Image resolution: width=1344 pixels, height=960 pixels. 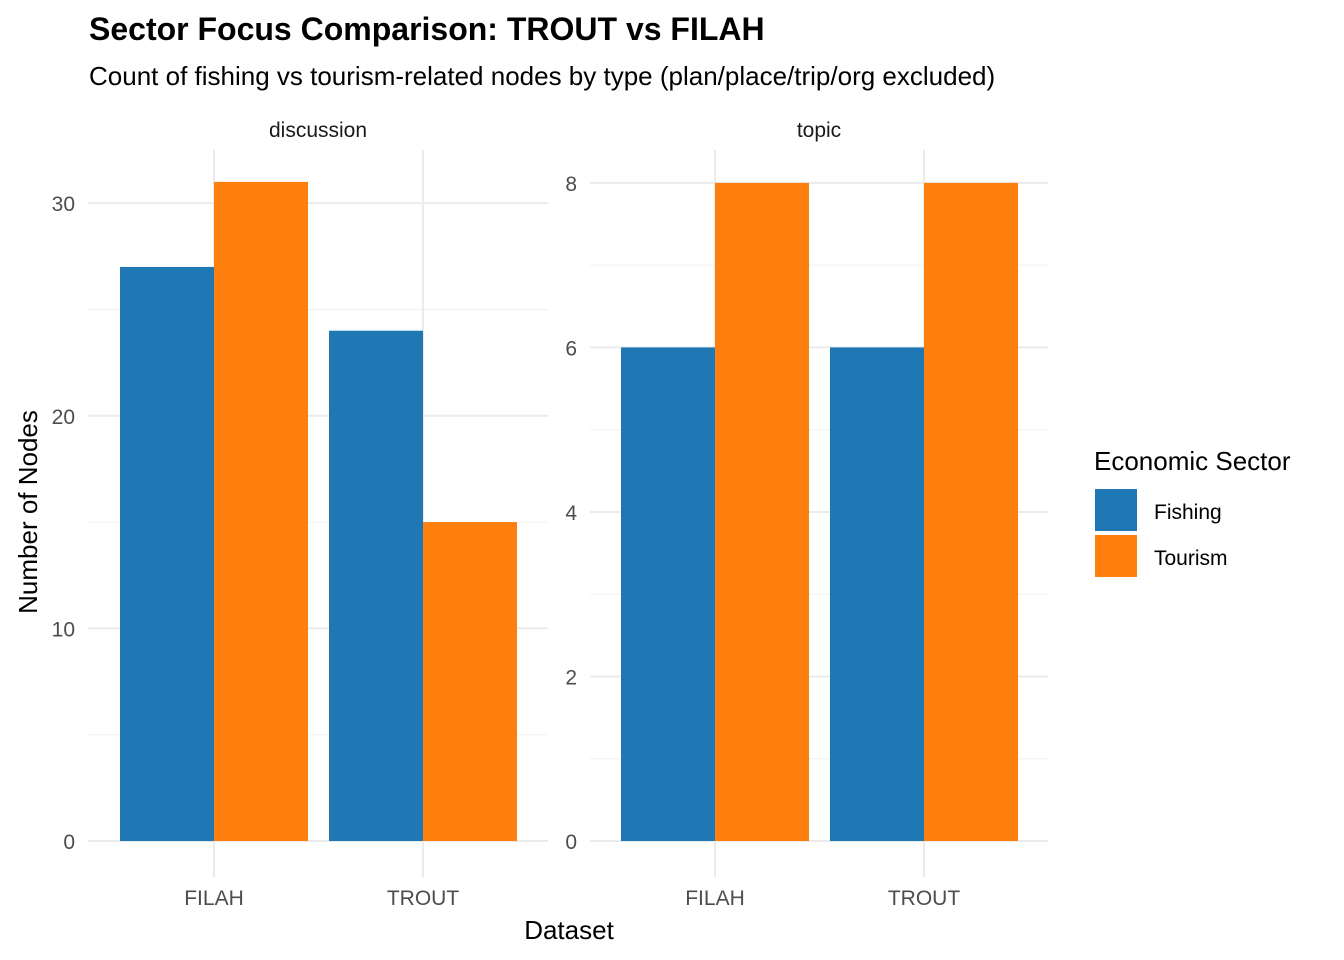 I want to click on y-tick-label: 4, so click(x=571, y=513).